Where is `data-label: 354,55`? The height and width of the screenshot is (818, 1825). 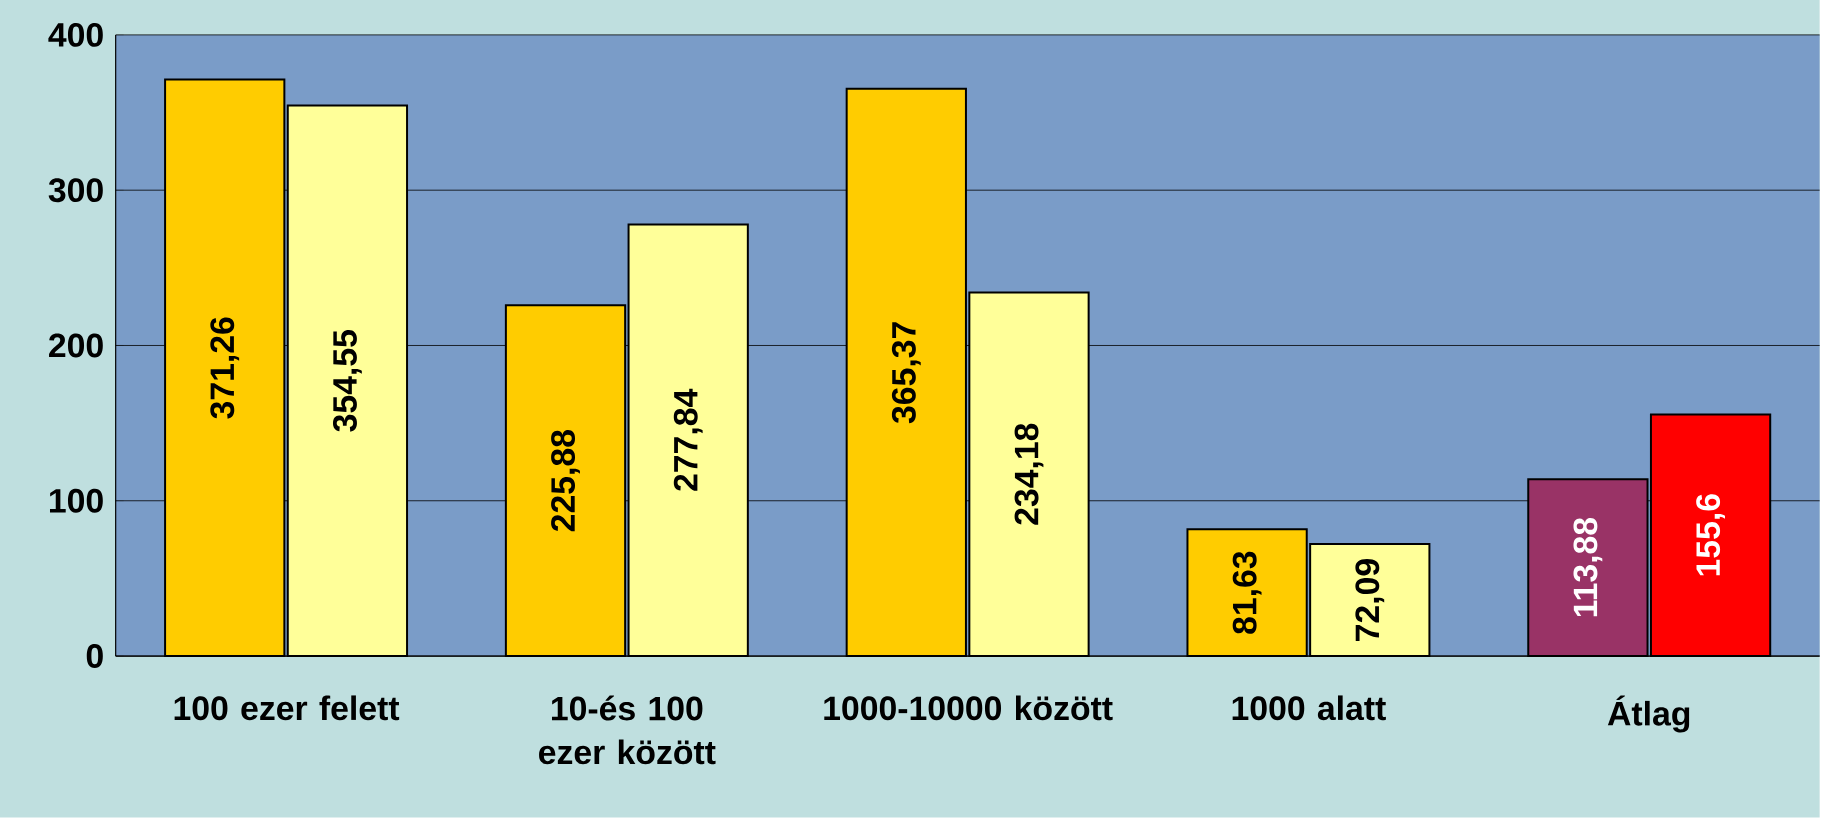
data-label: 354,55 is located at coordinates (347, 381).